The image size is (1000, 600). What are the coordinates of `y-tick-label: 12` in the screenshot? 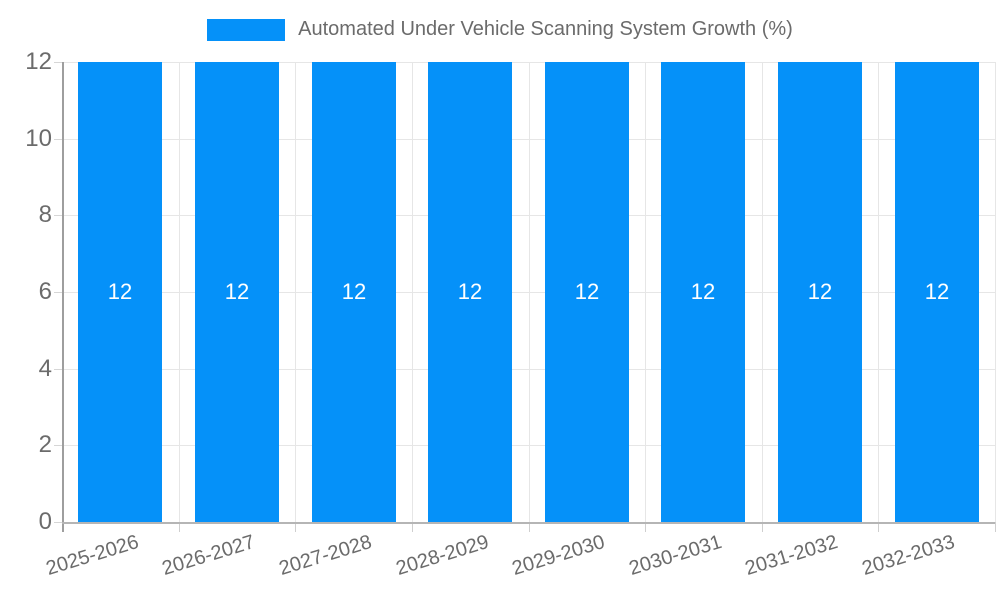 It's located at (38, 61).